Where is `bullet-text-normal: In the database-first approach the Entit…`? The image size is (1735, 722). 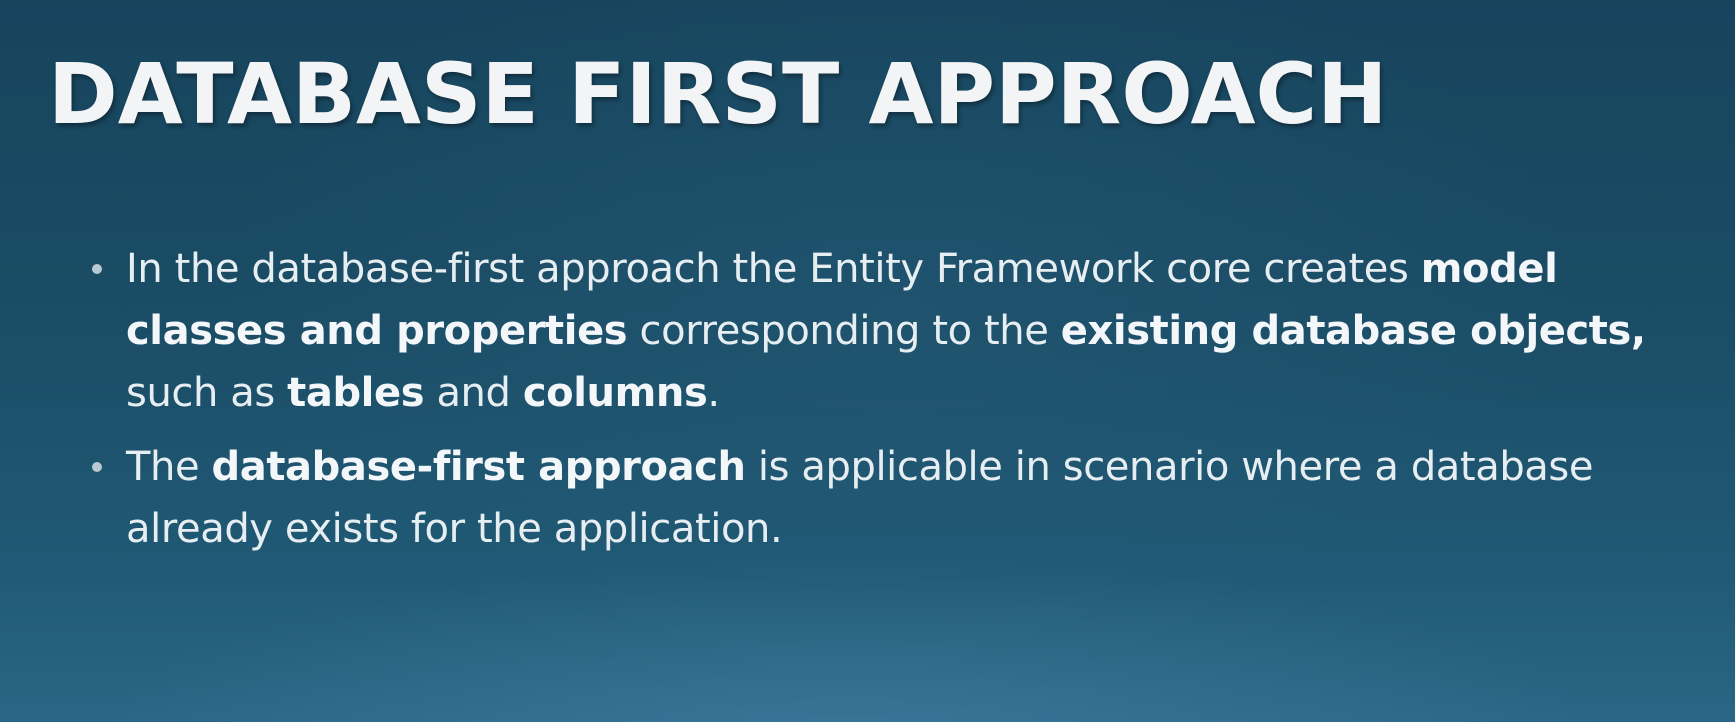
bullet-text-normal: In the database-first approach the Entit… is located at coordinates (773, 269).